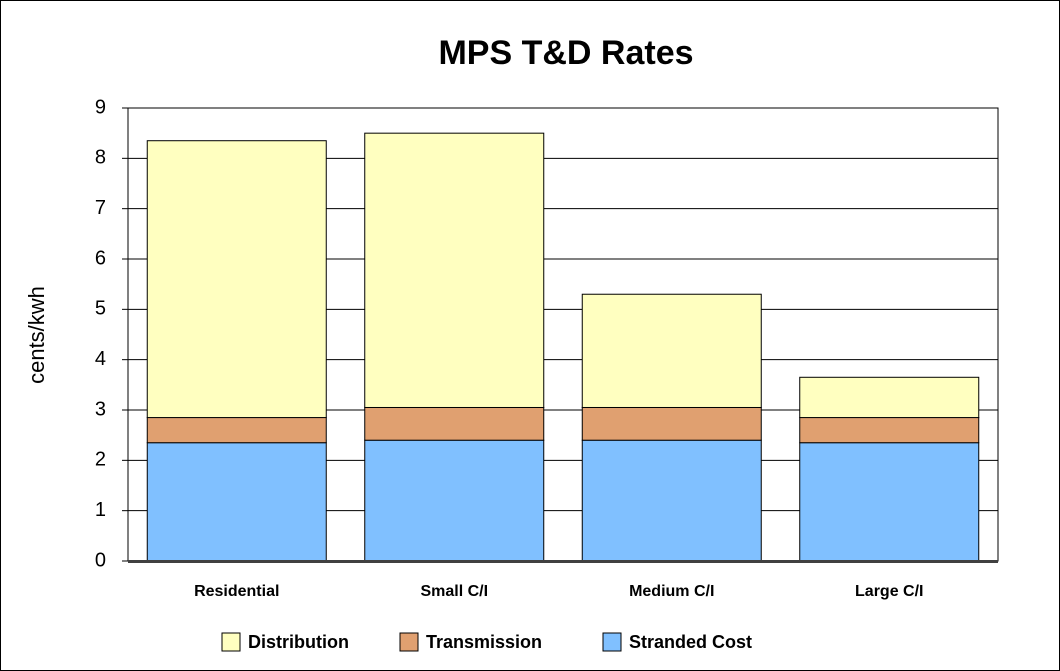 Image resolution: width=1060 pixels, height=671 pixels. I want to click on y-tick-label: 0, so click(100, 560).